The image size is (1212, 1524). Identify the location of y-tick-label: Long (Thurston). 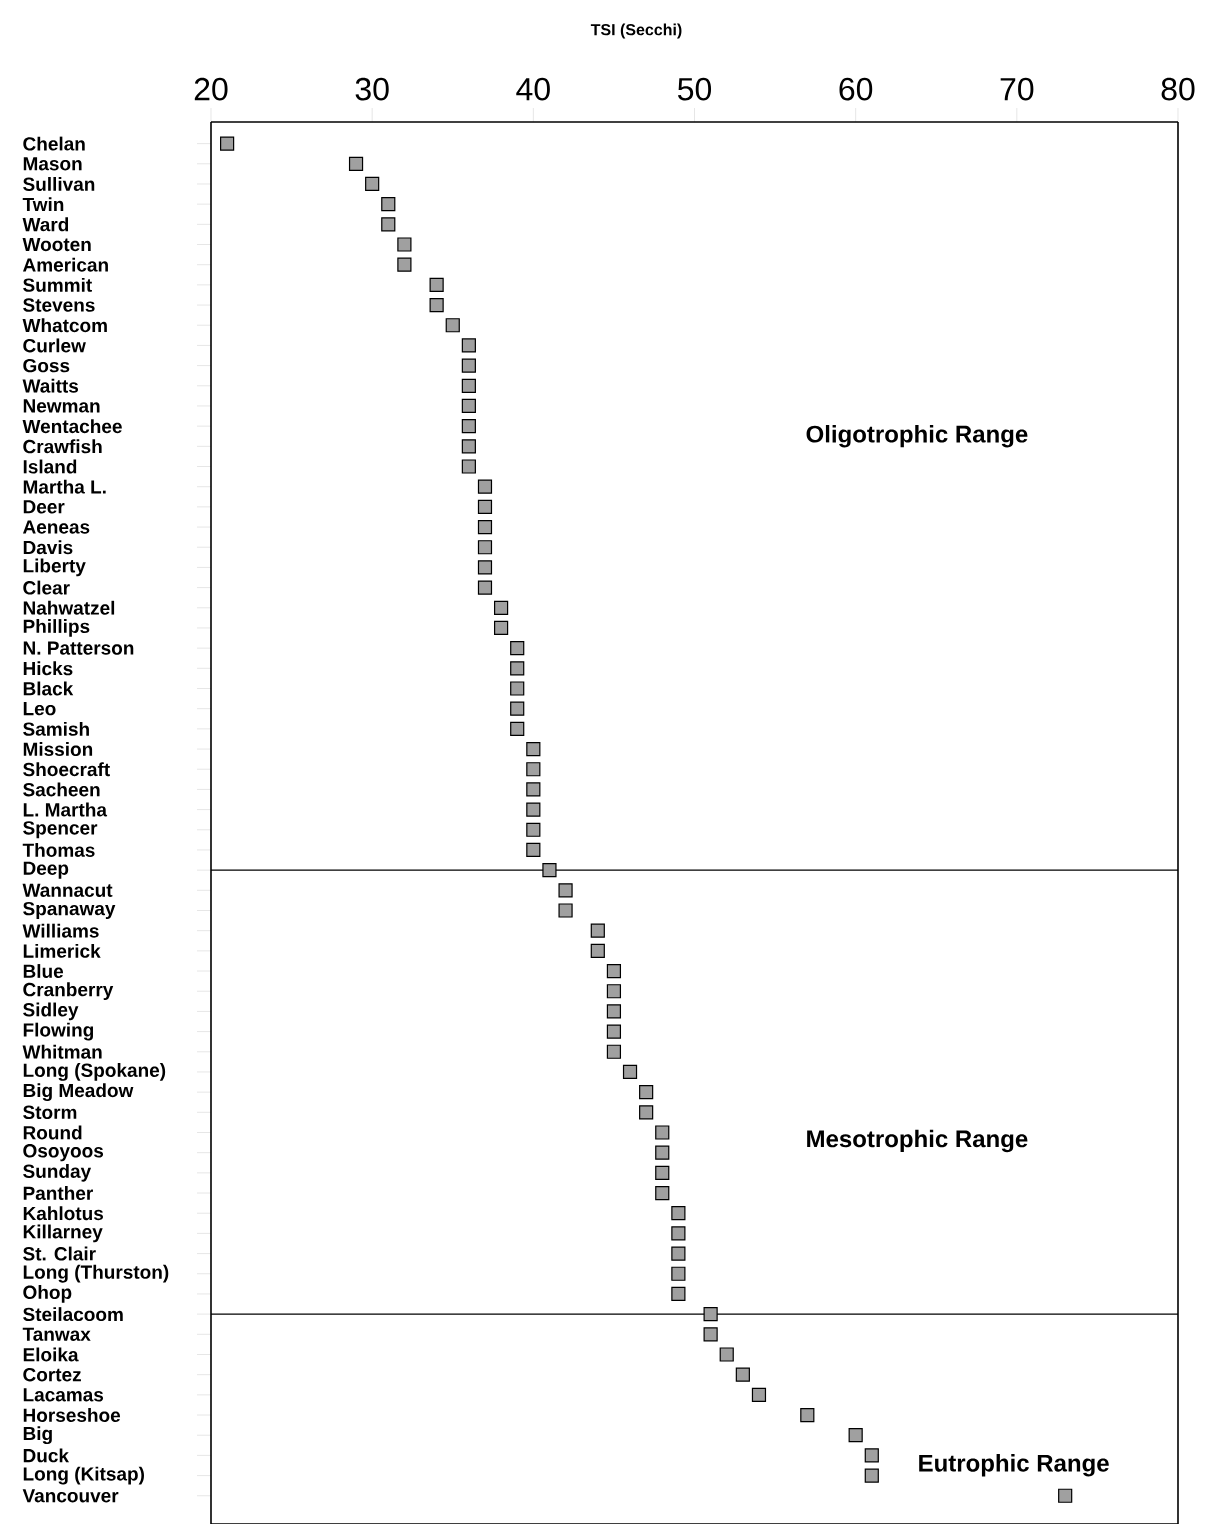
(96, 1273).